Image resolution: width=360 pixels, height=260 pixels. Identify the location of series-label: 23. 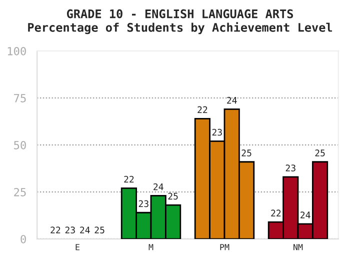
(291, 168).